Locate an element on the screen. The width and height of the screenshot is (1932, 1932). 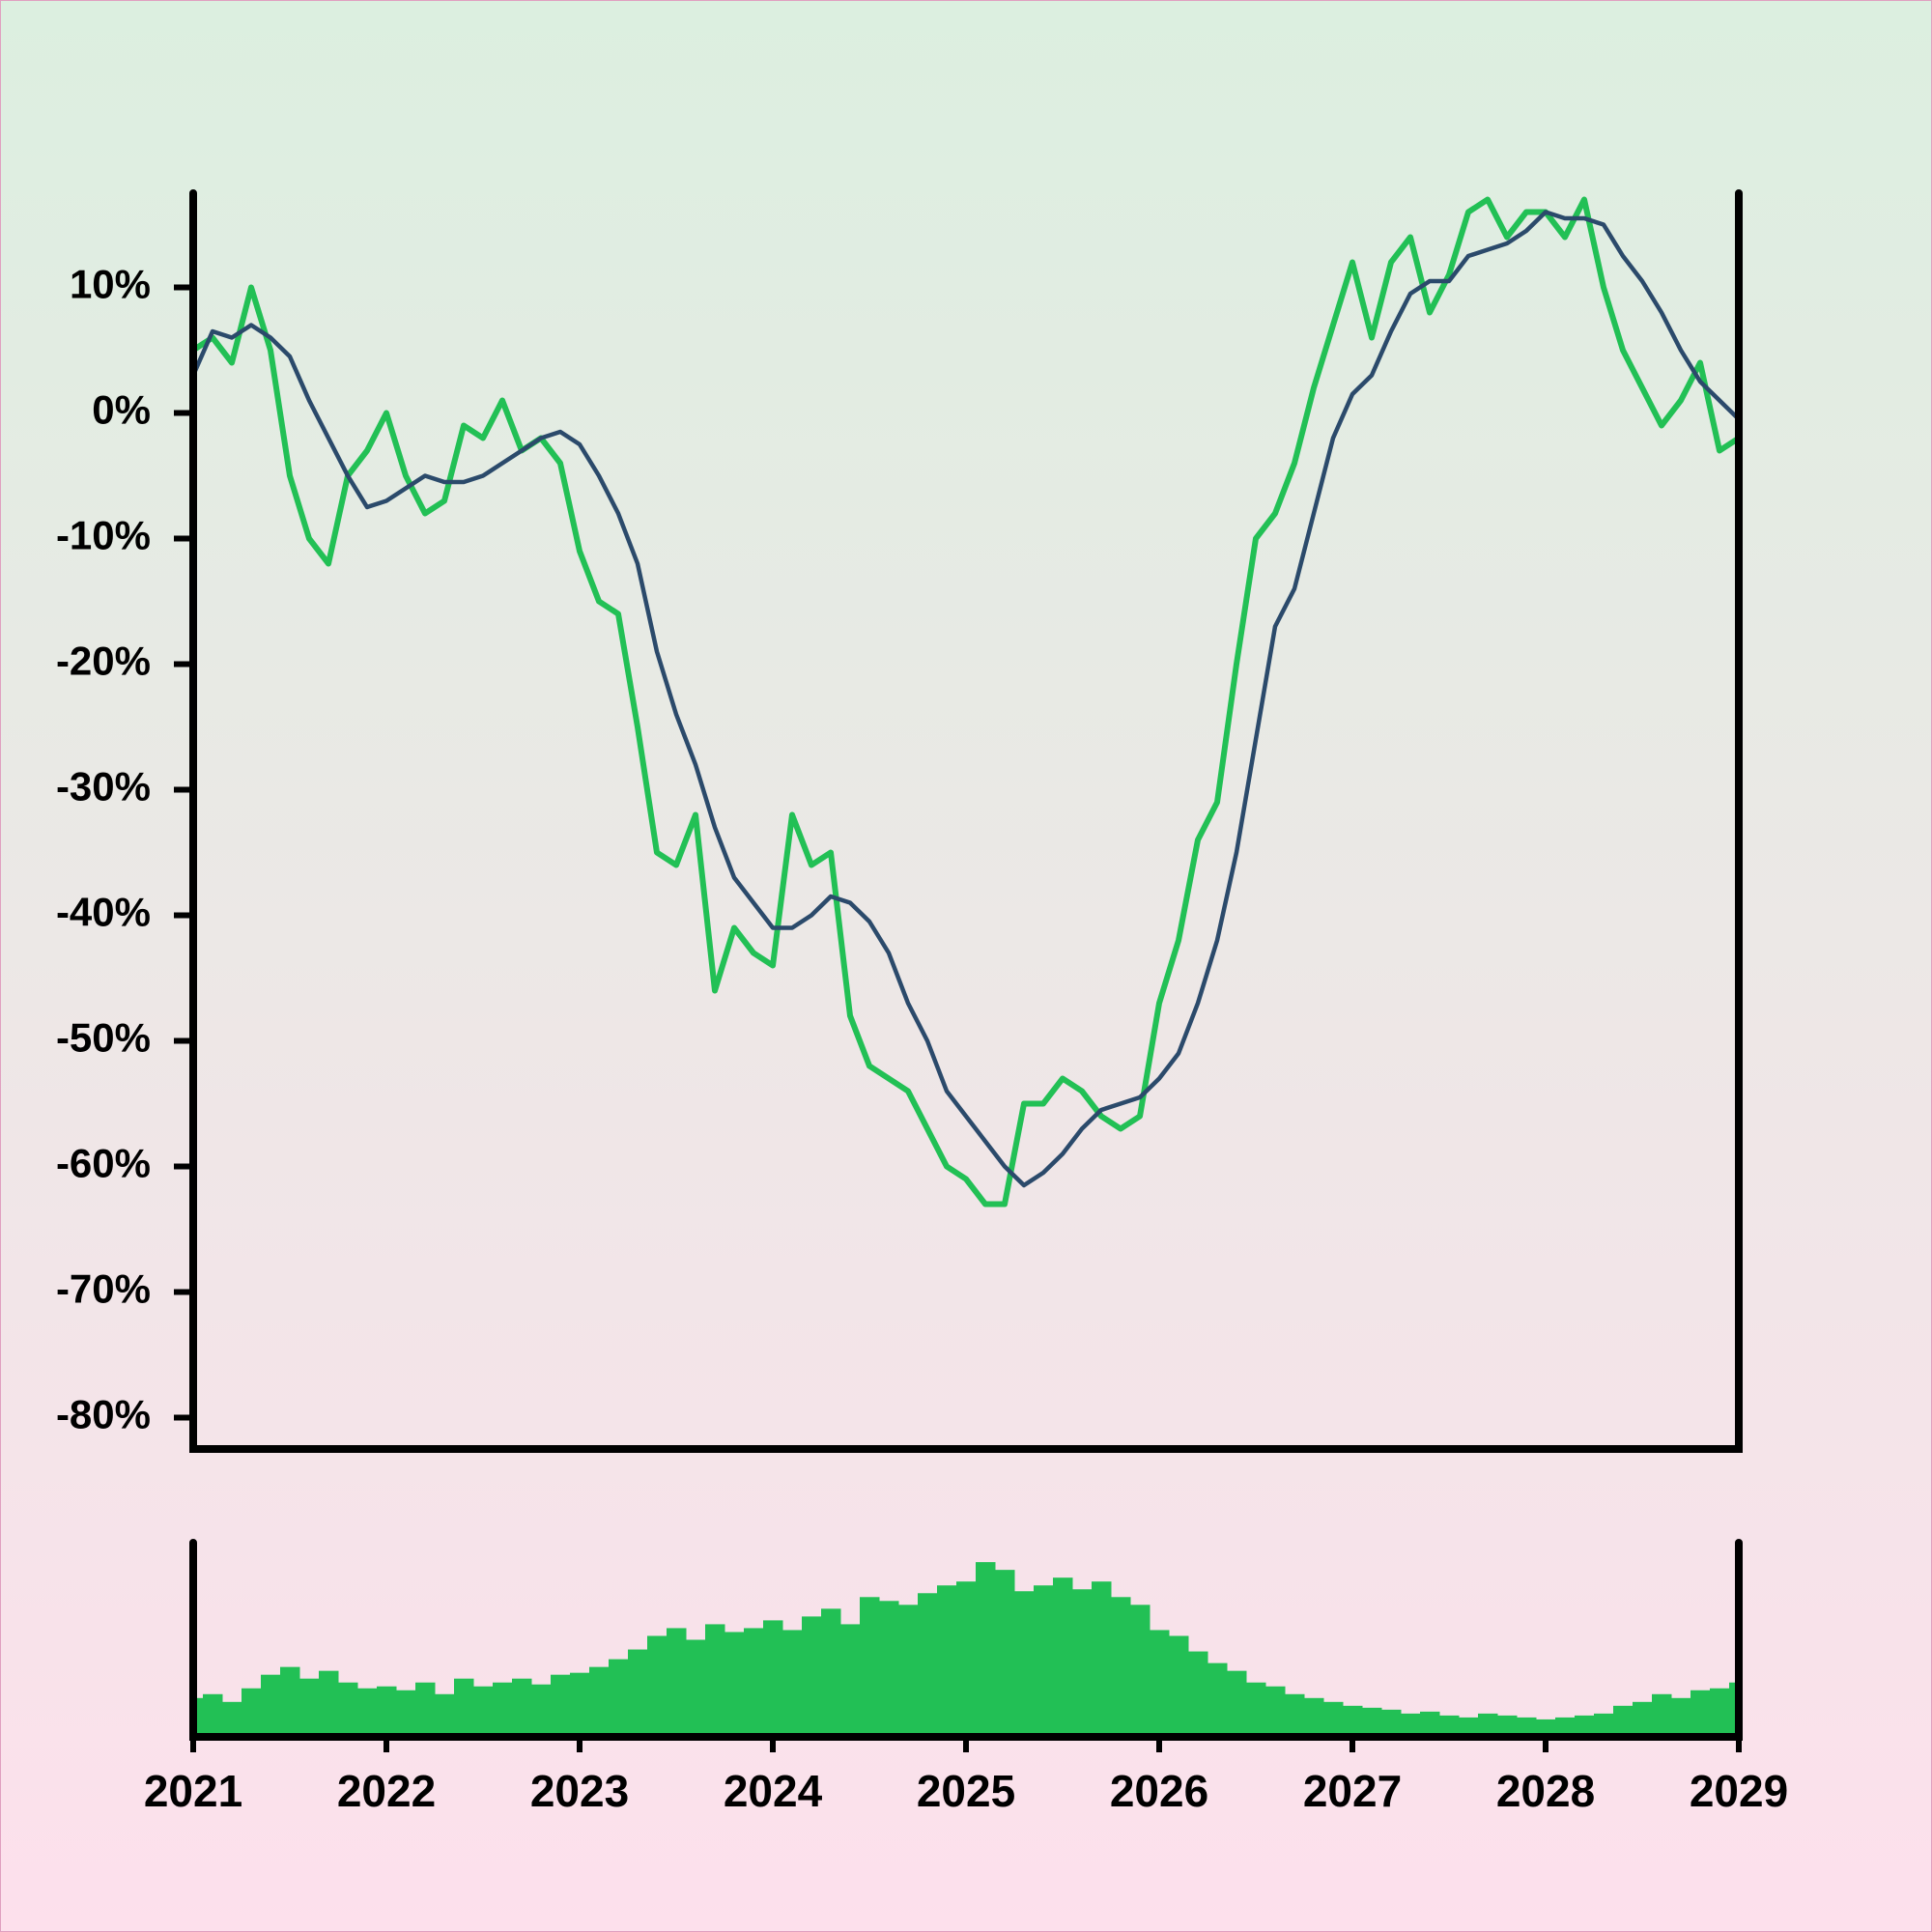
y-tick-label: -10% is located at coordinates (103, 535).